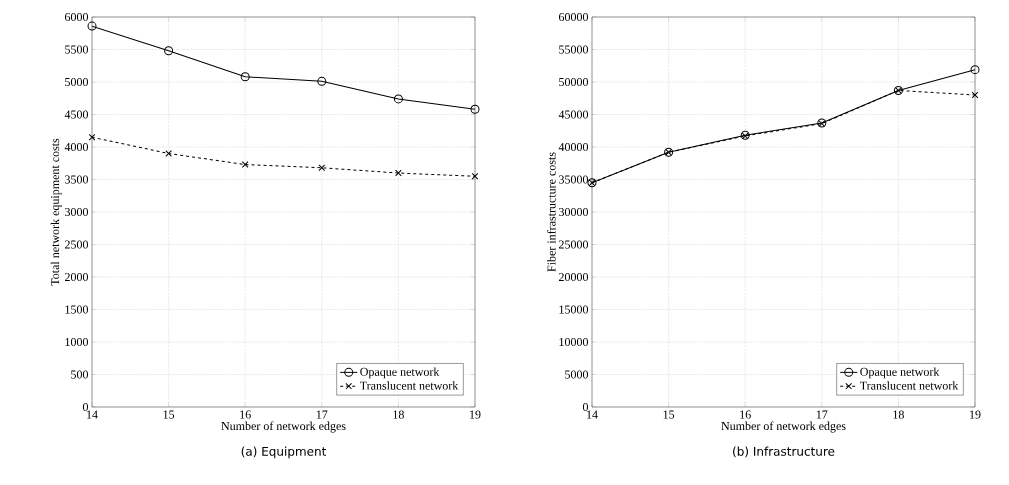  Describe the element at coordinates (77, 244) in the screenshot. I see `y-tick-label: 2500` at that location.